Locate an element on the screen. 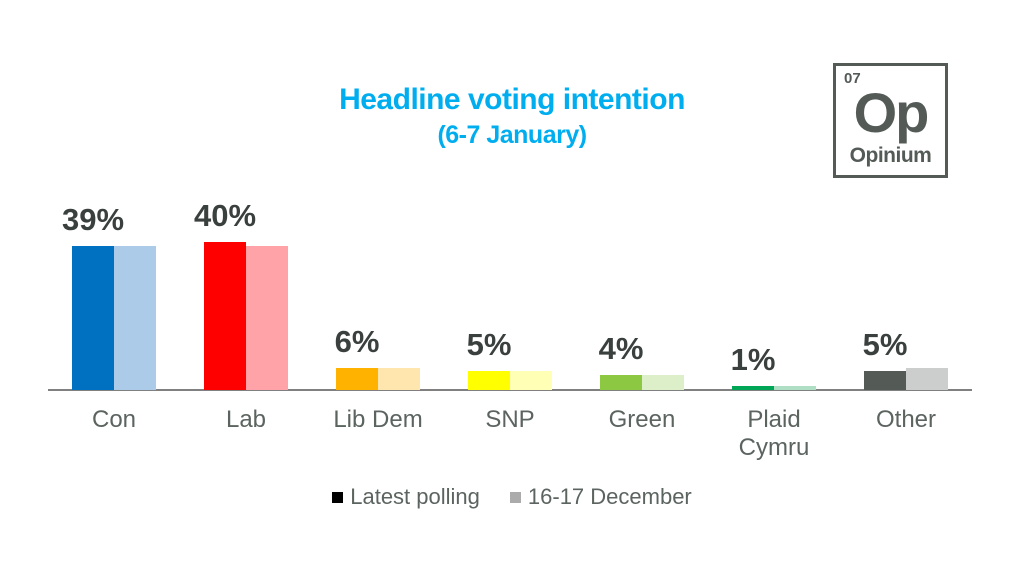 The height and width of the screenshot is (565, 1024). bar-group-plaid-cymru is located at coordinates (774, 388).